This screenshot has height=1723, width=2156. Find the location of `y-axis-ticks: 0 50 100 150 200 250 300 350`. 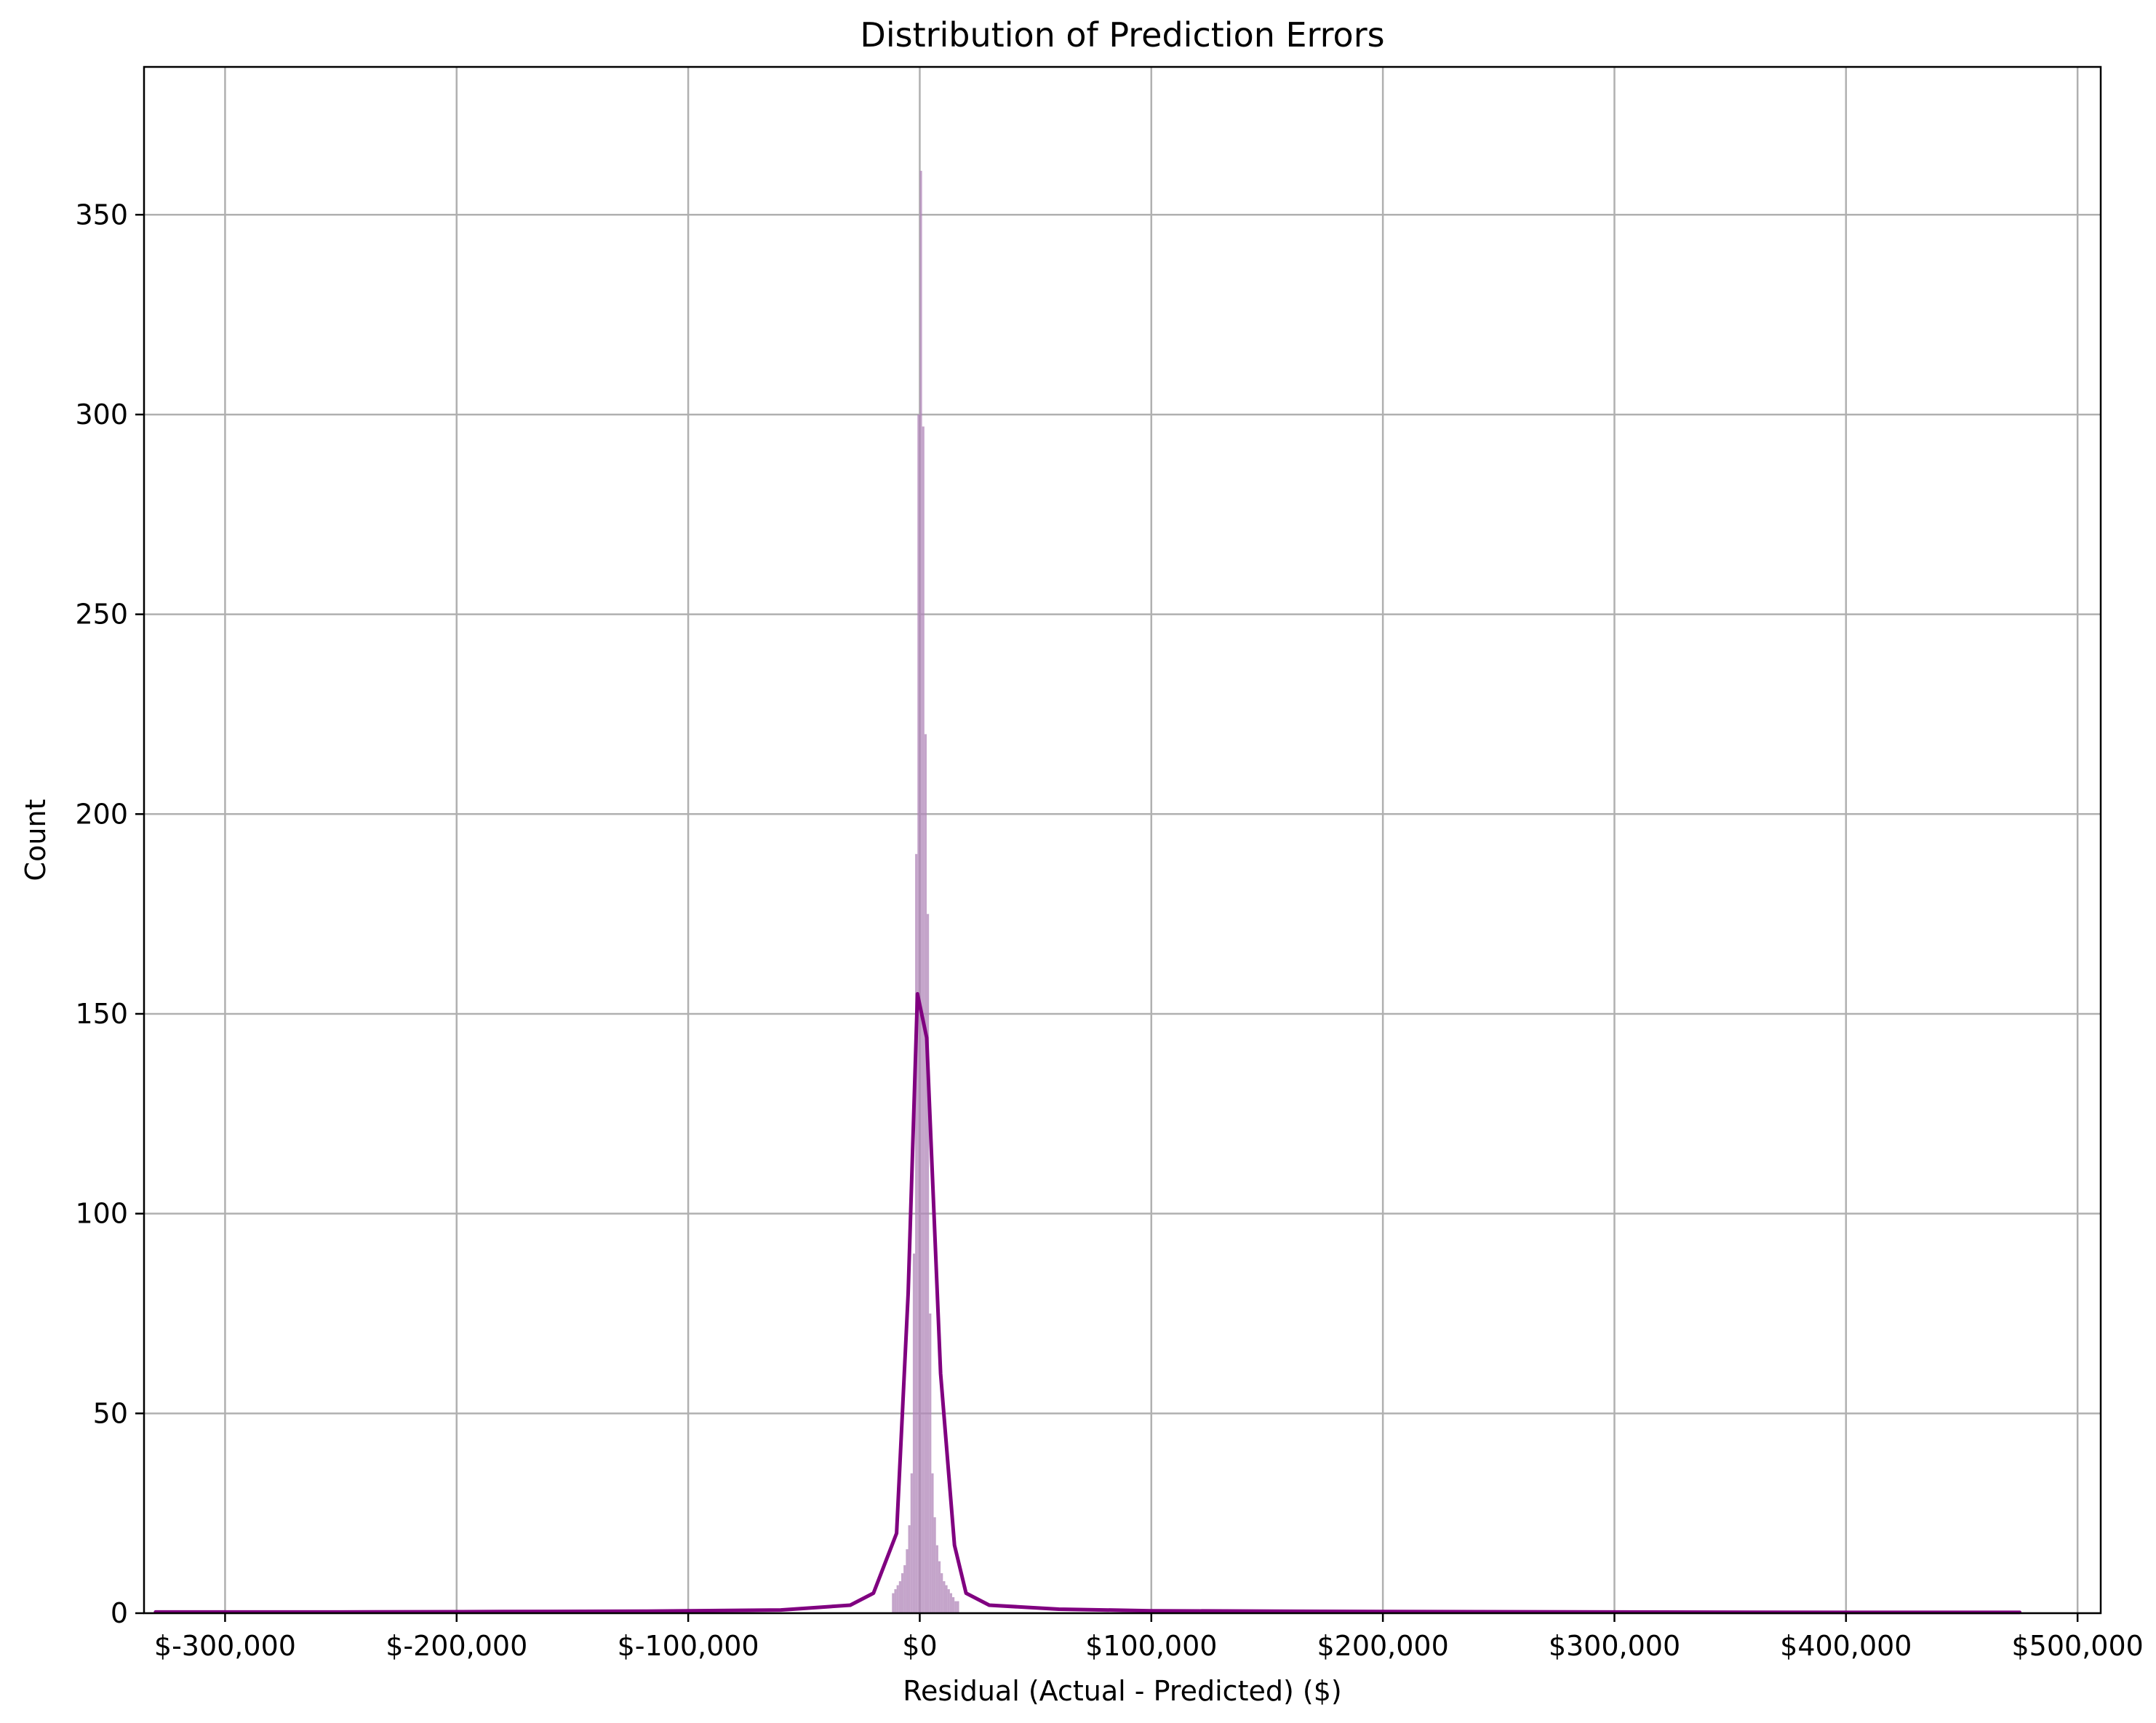

y-axis-ticks: 0 50 100 150 200 250 300 350 is located at coordinates (109, 914).